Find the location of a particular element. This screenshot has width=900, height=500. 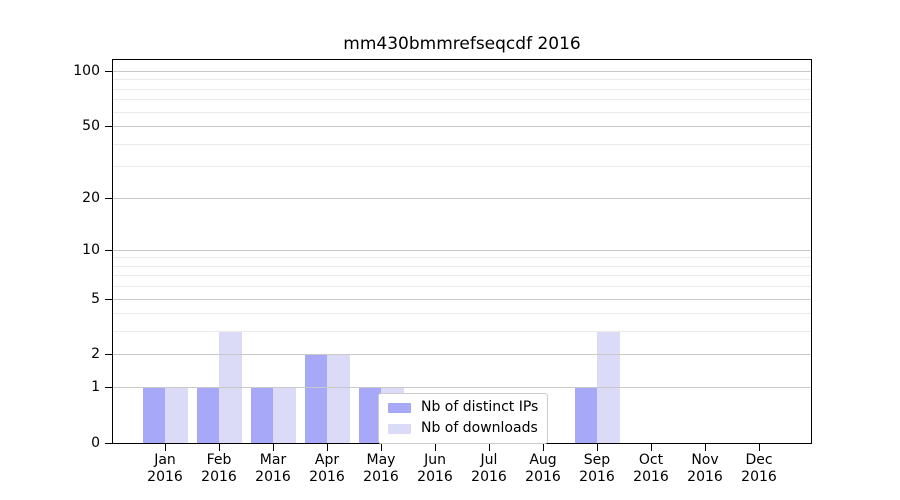

legend-entry-downloads: Nb of downloads is located at coordinates (463, 428).